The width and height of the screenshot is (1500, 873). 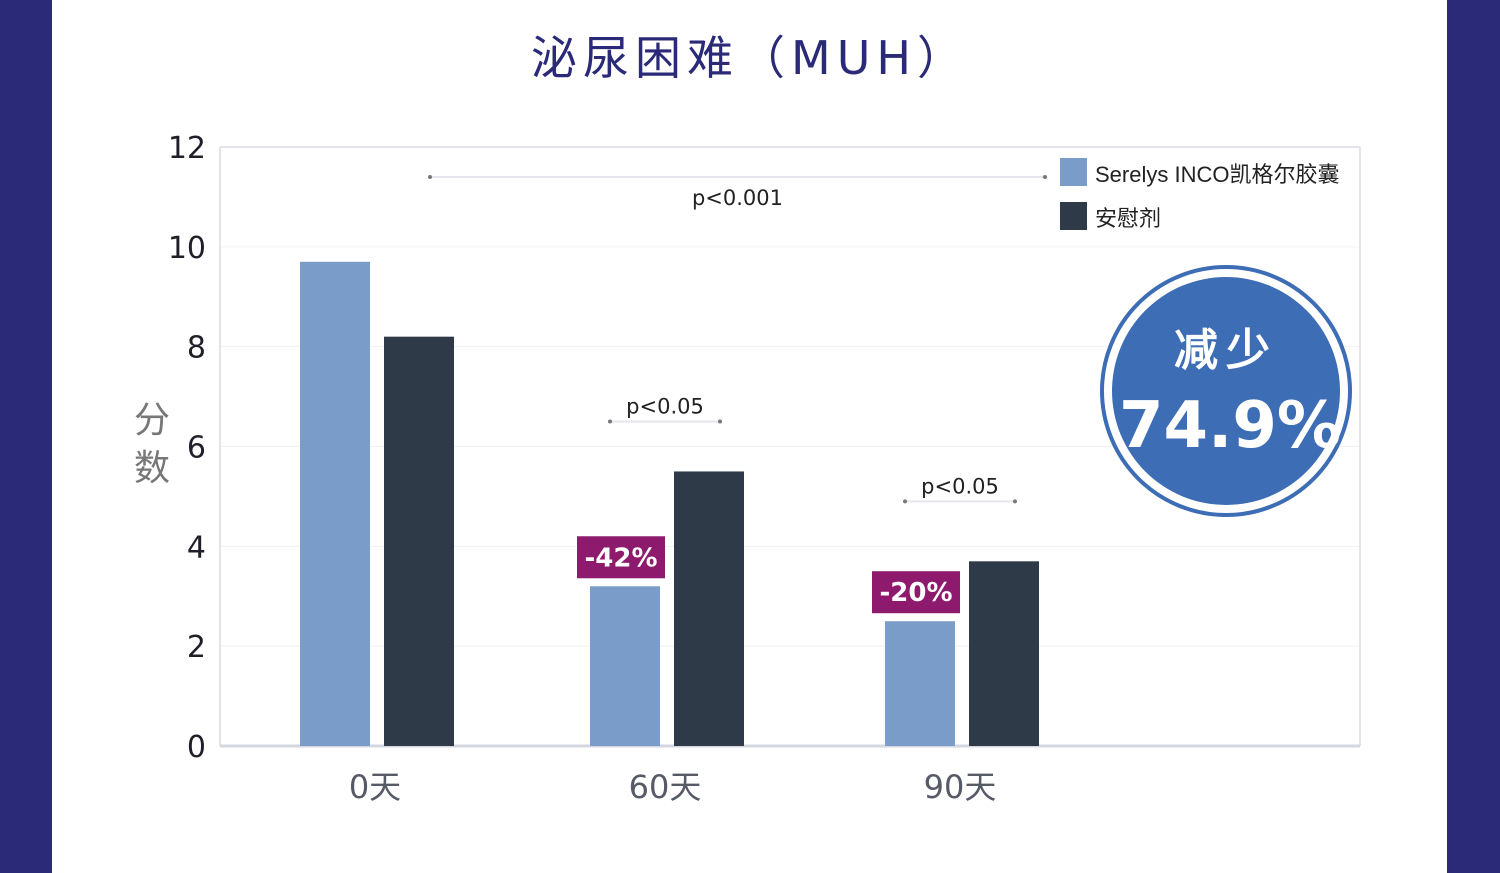 What do you see at coordinates (187, 248) in the screenshot?
I see `y-tick-label: 10` at bounding box center [187, 248].